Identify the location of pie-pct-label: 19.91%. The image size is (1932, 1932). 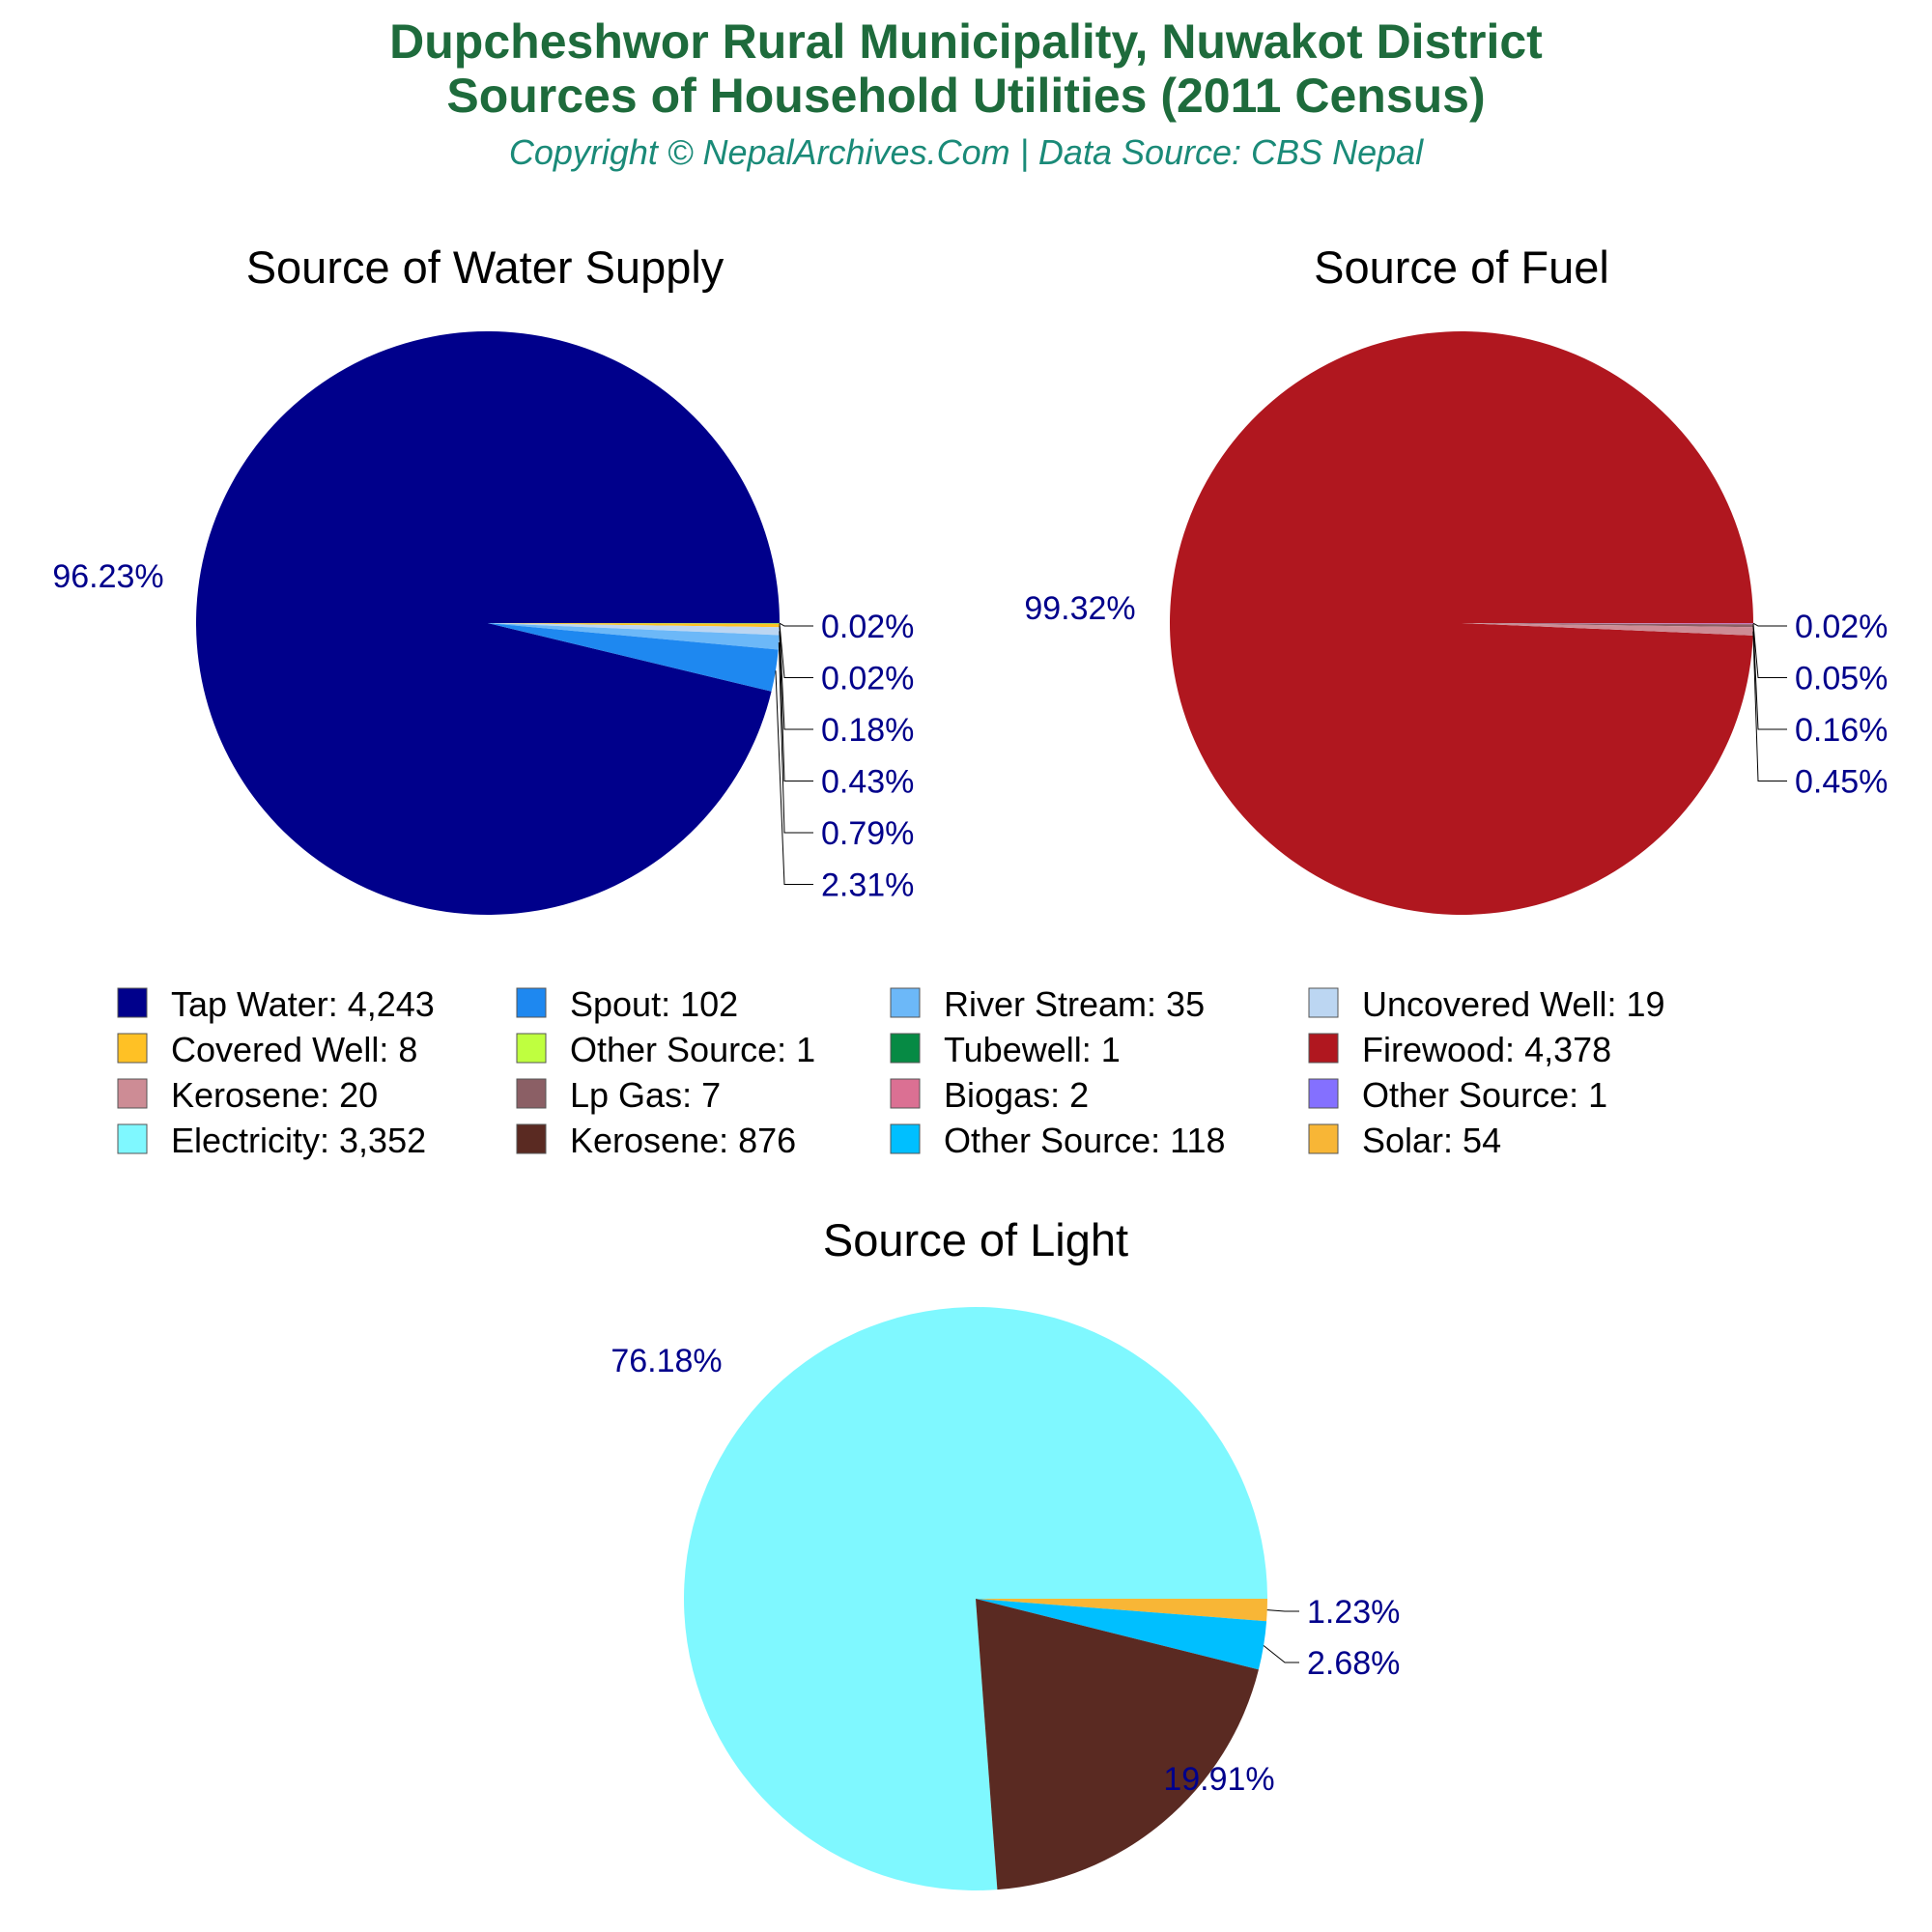
(1218, 1779).